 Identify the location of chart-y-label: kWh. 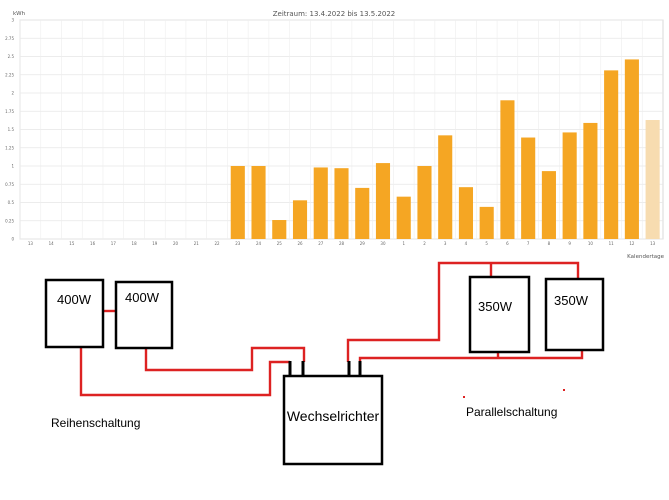
(19, 14).